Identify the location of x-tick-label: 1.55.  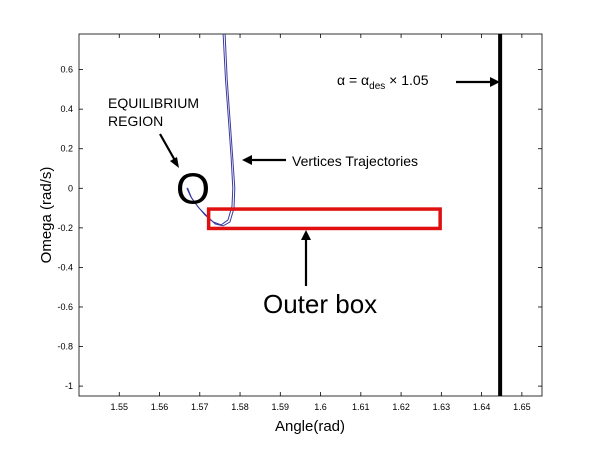
(119, 407).